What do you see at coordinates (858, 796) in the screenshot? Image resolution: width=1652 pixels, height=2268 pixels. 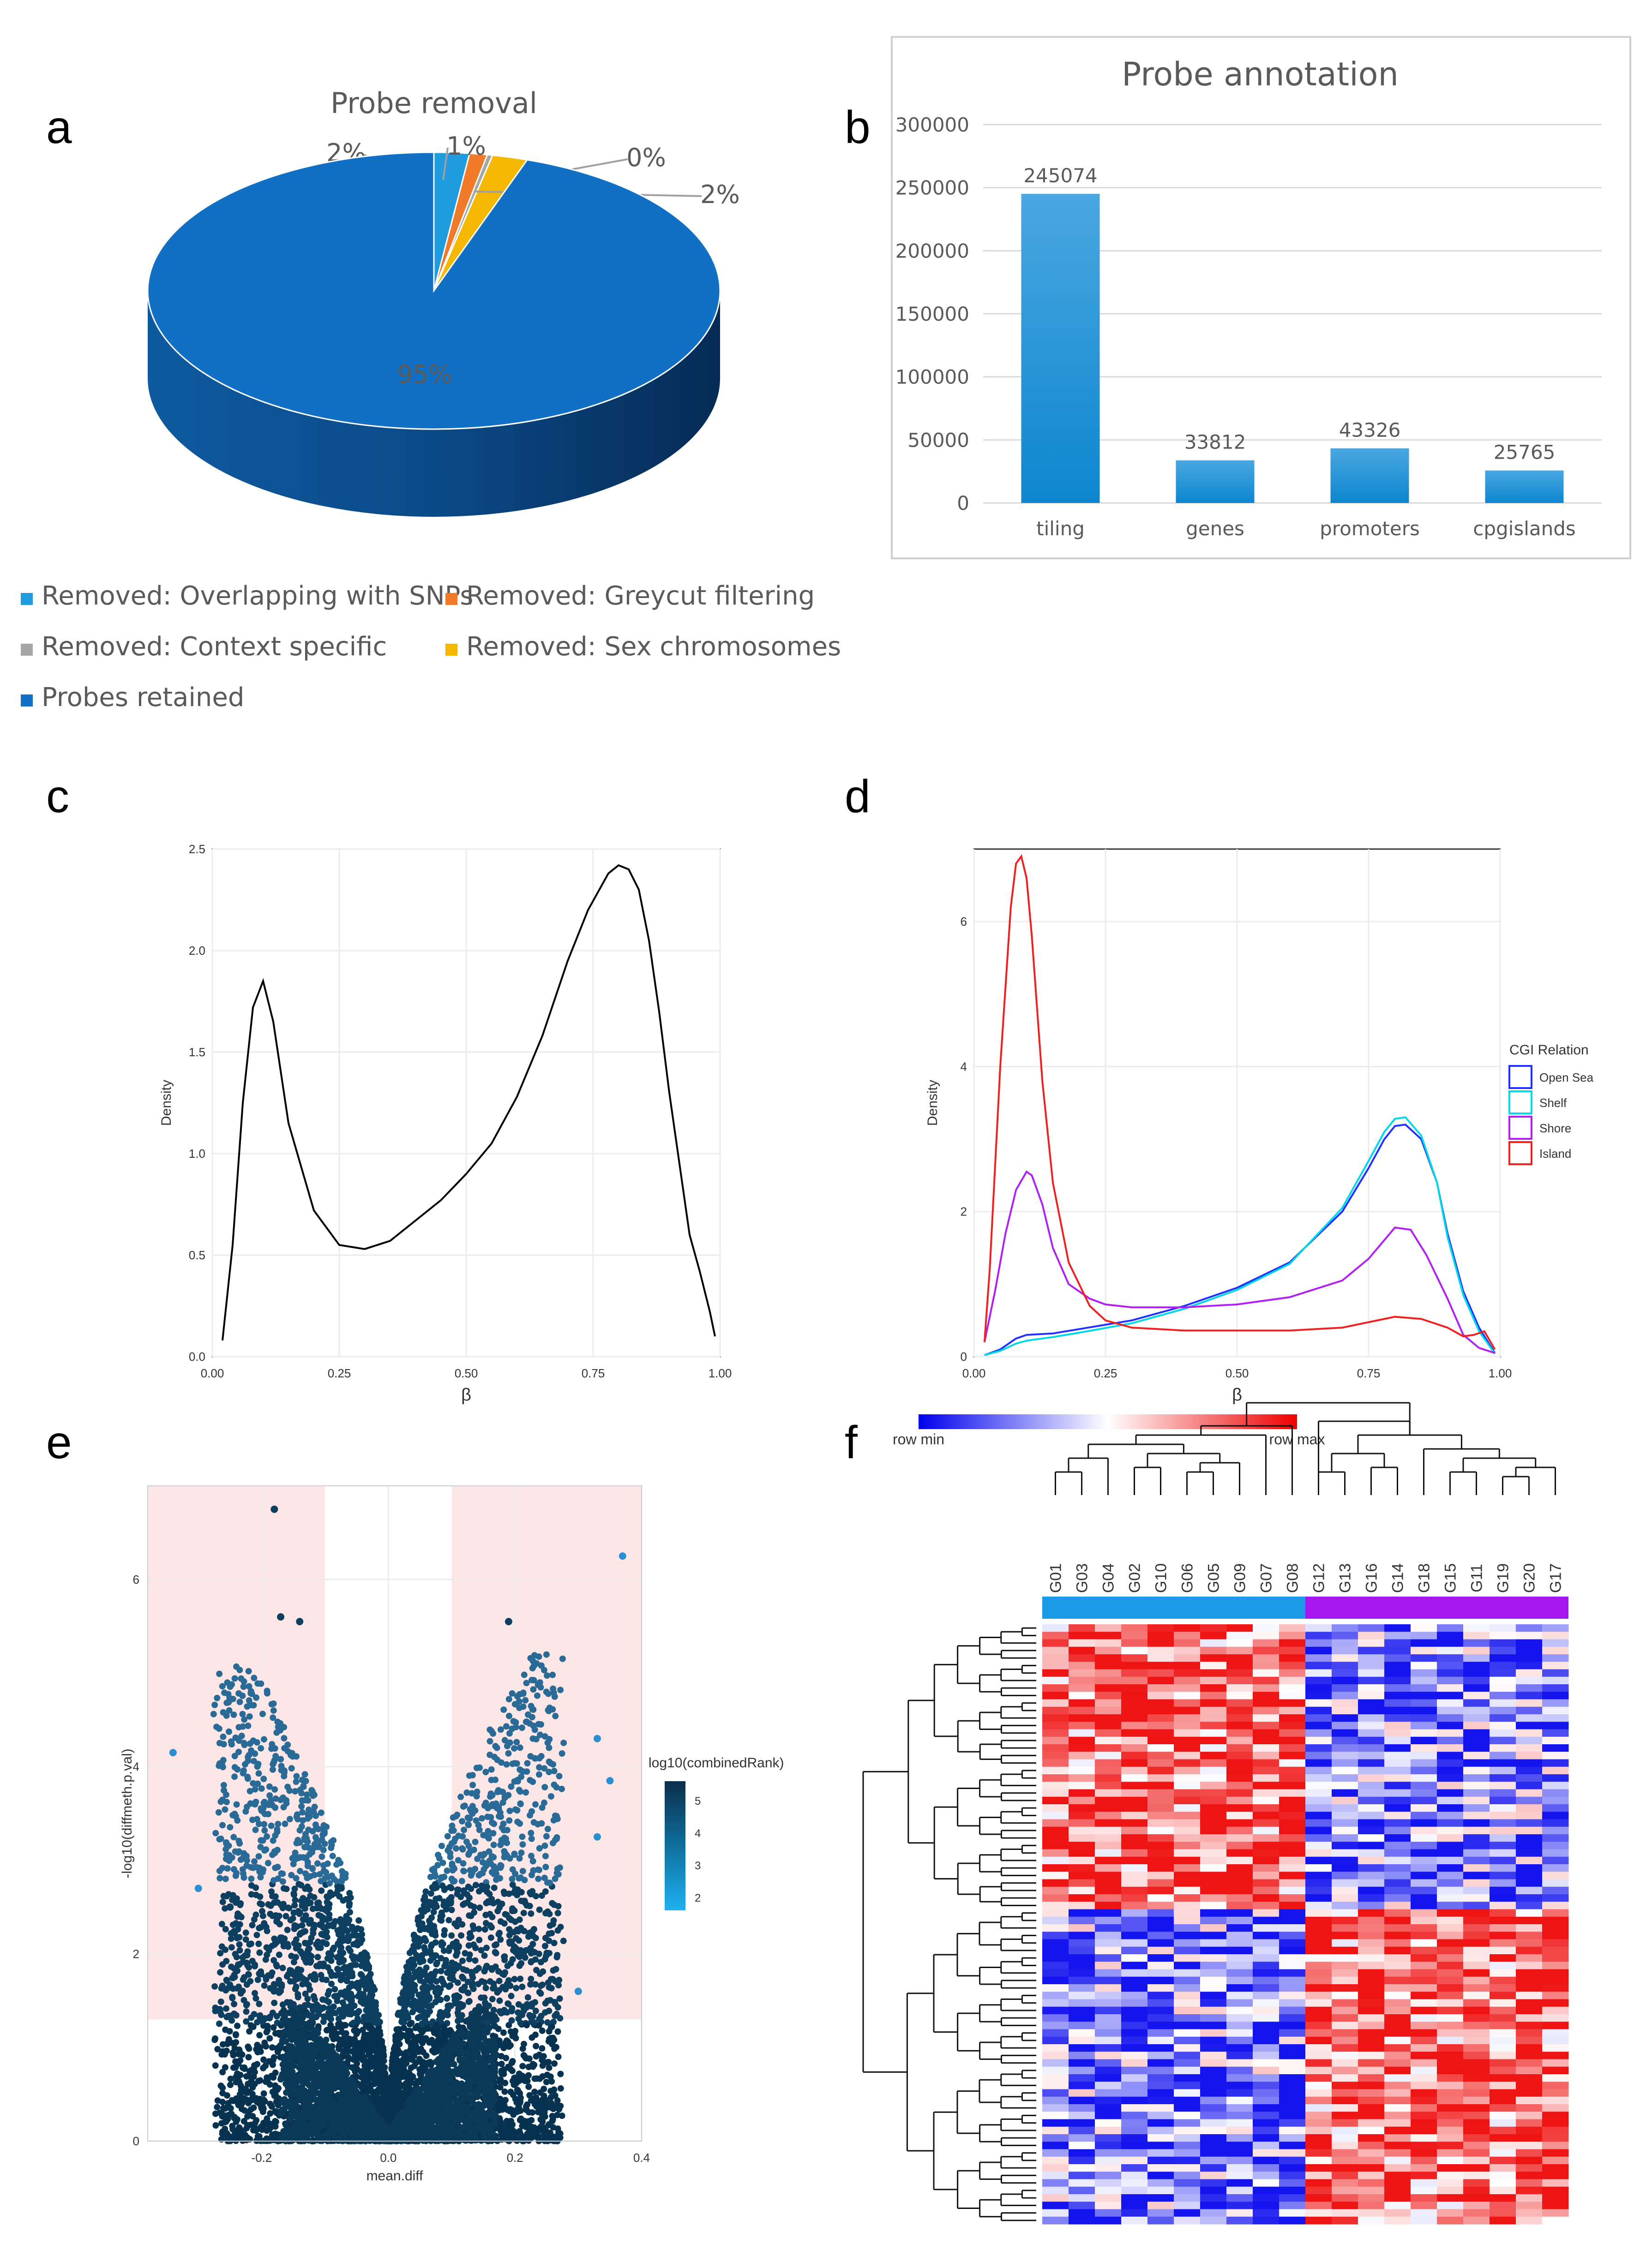 I see `panel-label-d: d` at bounding box center [858, 796].